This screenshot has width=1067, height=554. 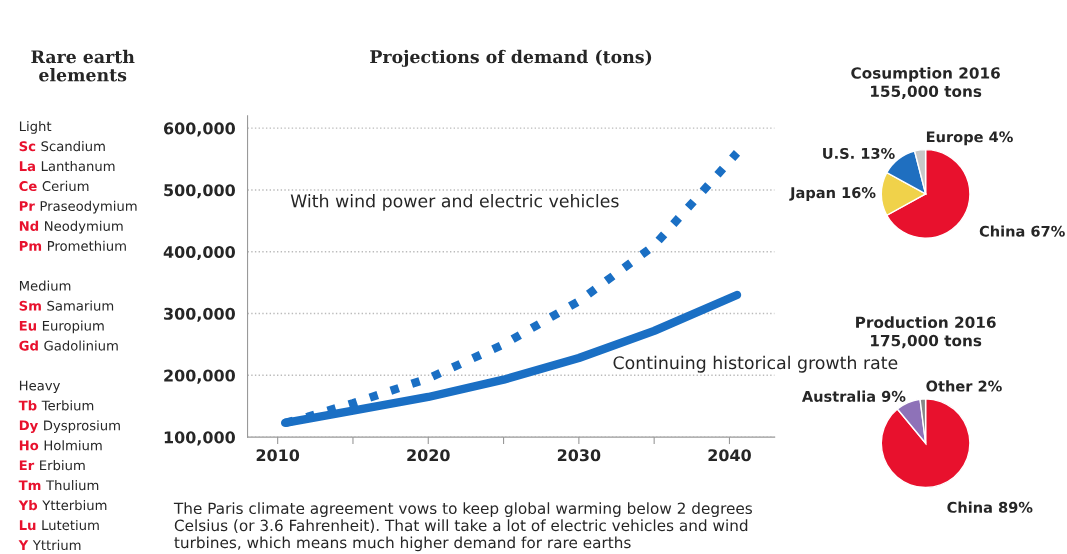 I want to click on slice-label: China 89%, so click(x=990, y=507).